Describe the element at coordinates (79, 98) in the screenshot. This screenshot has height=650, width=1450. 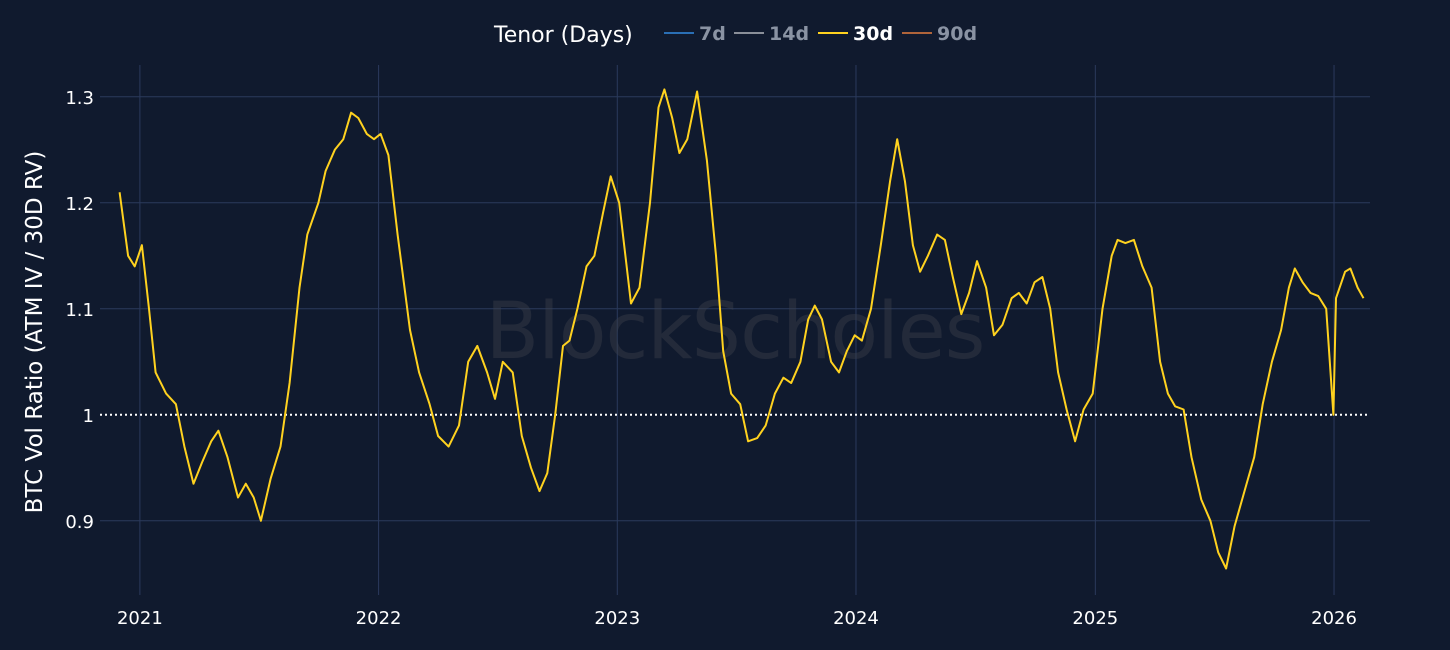
I see `y-tick-label: 1.3` at that location.